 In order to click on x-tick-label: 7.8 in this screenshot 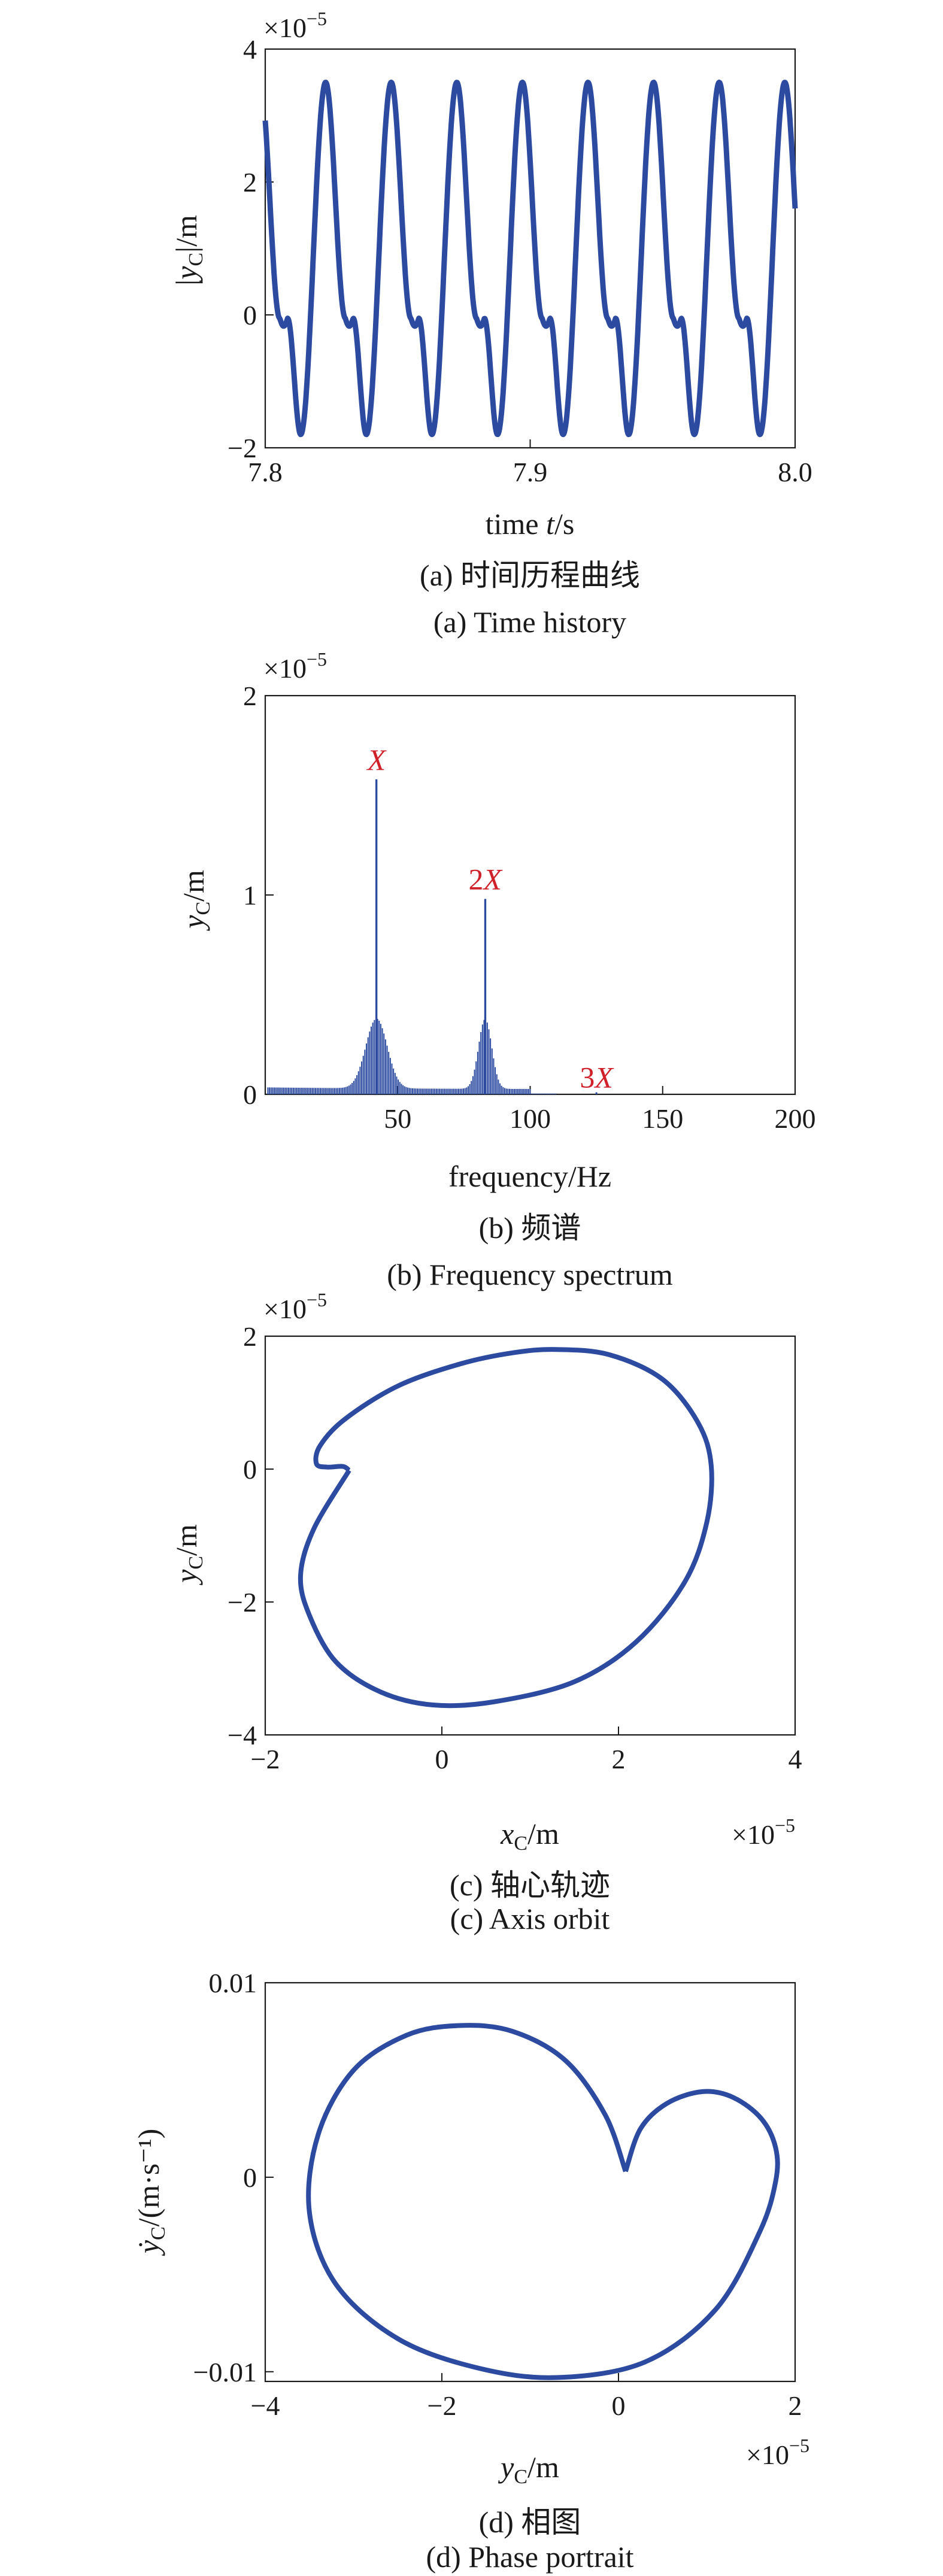, I will do `click(265, 472)`.